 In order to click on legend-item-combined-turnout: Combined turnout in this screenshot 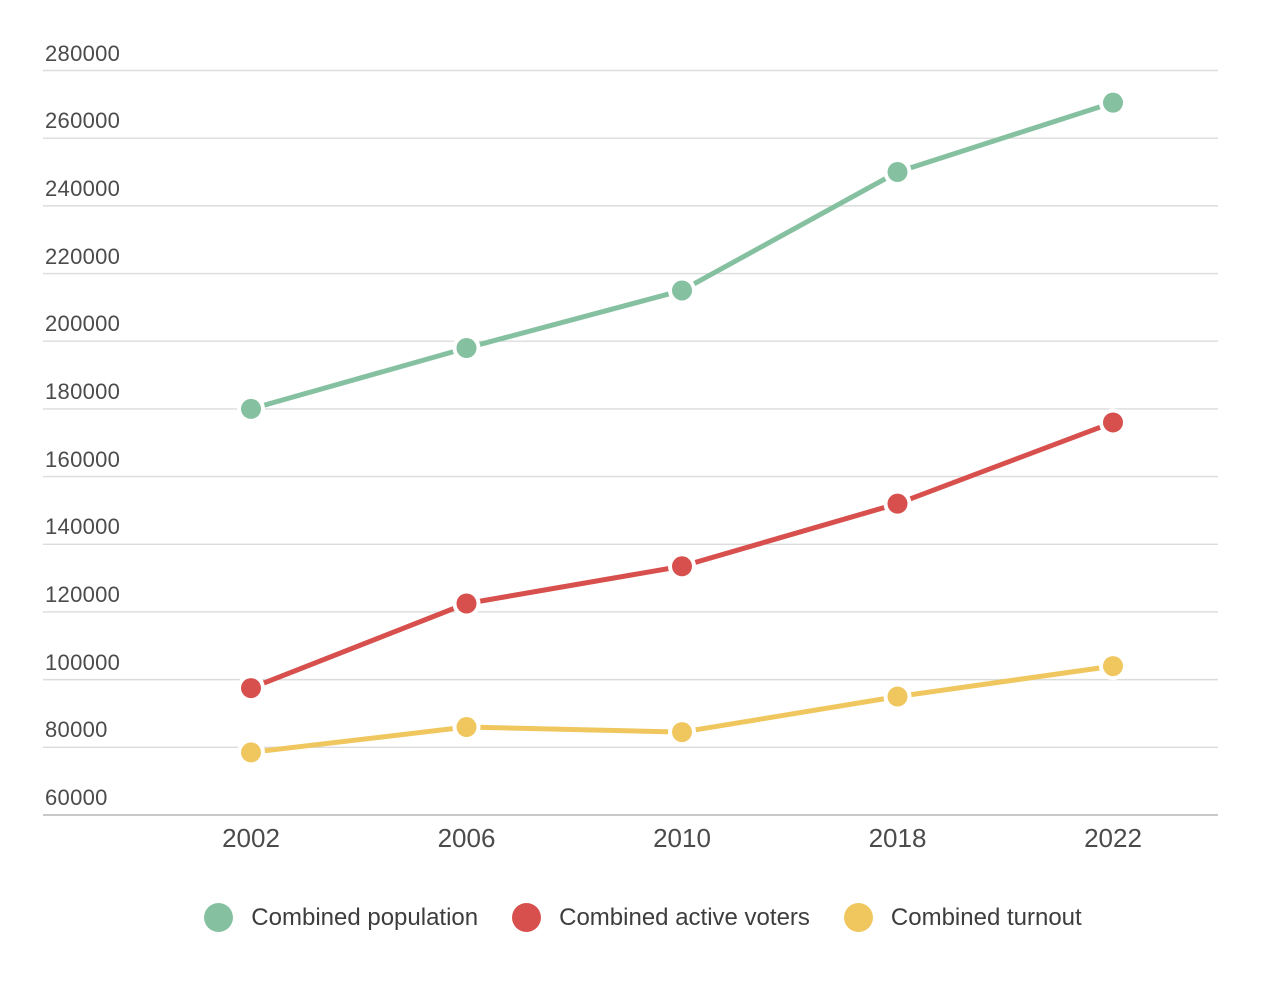, I will do `click(962, 917)`.